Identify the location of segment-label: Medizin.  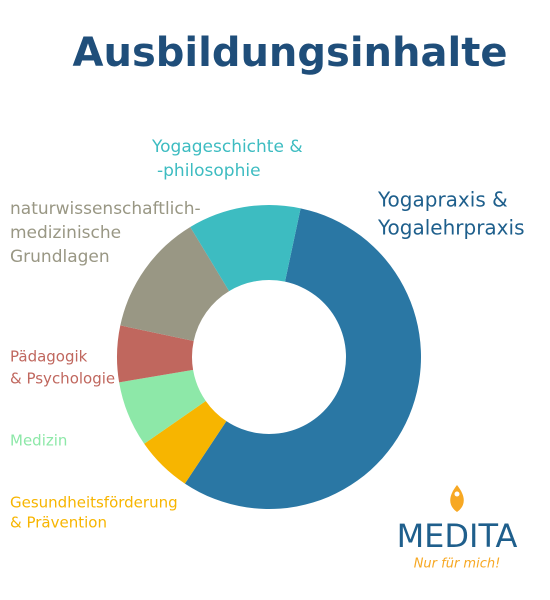
(38, 441).